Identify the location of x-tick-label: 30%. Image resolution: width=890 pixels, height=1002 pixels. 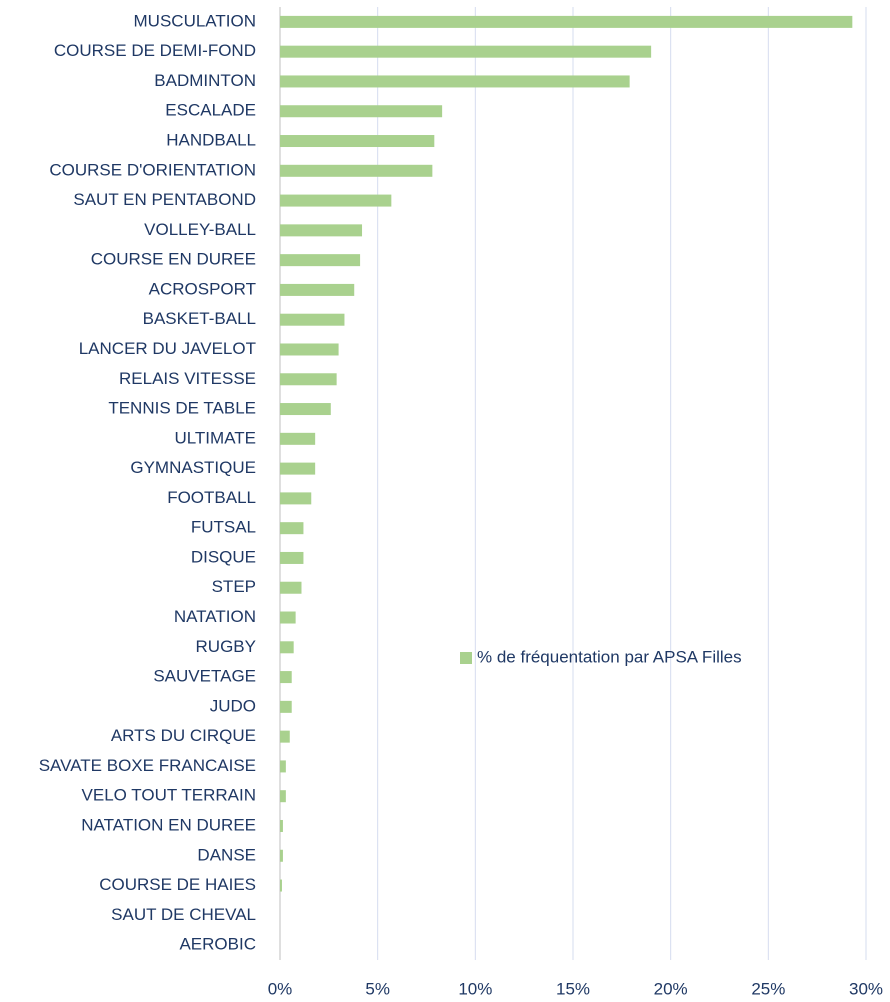
(866, 988).